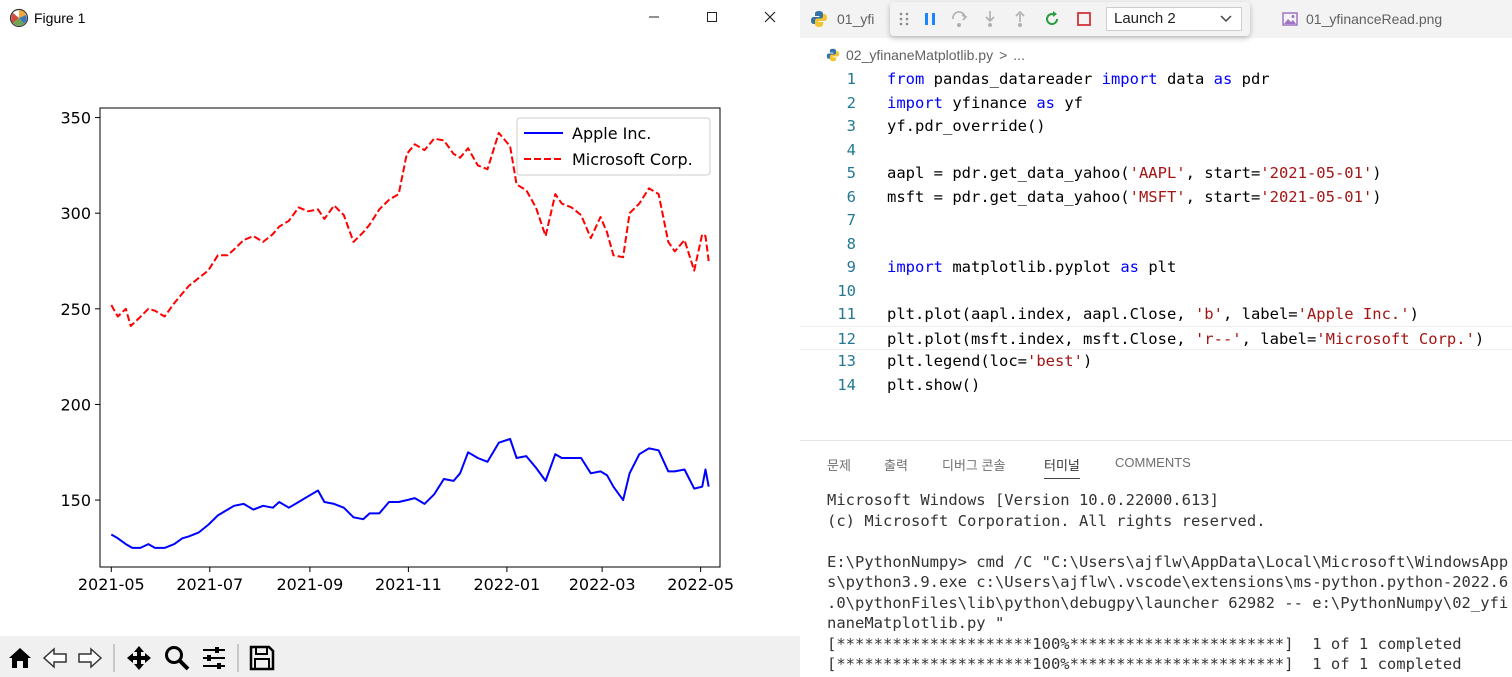  What do you see at coordinates (851, 243) in the screenshot?
I see `line-number: 8` at bounding box center [851, 243].